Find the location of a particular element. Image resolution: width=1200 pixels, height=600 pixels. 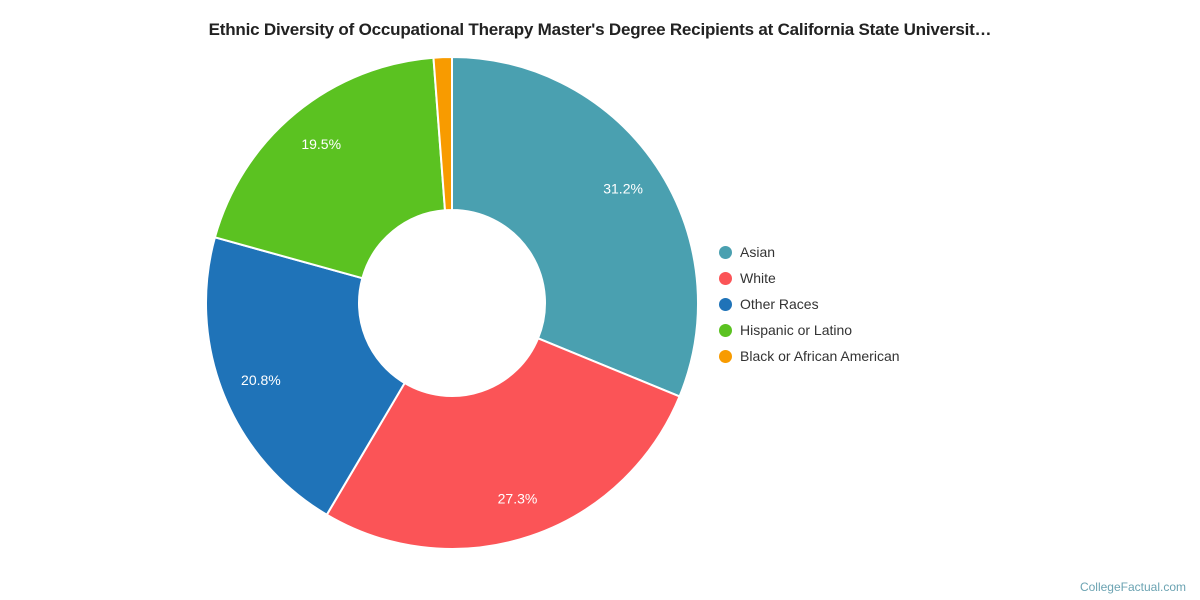

pie-slice-black-or-african-american is located at coordinates (442, 134).